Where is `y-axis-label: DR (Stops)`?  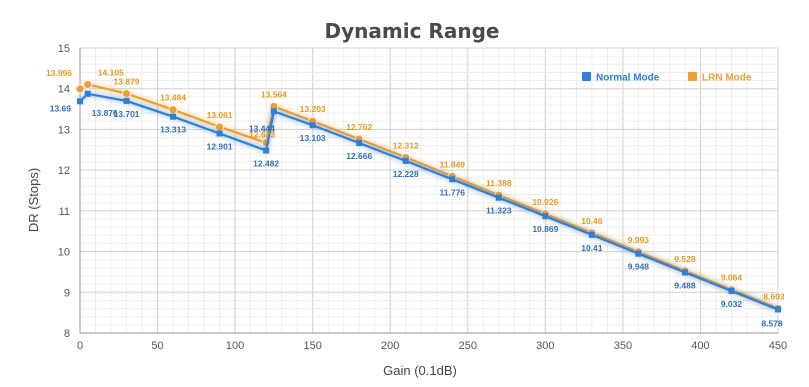 y-axis-label: DR (Stops) is located at coordinates (33, 200).